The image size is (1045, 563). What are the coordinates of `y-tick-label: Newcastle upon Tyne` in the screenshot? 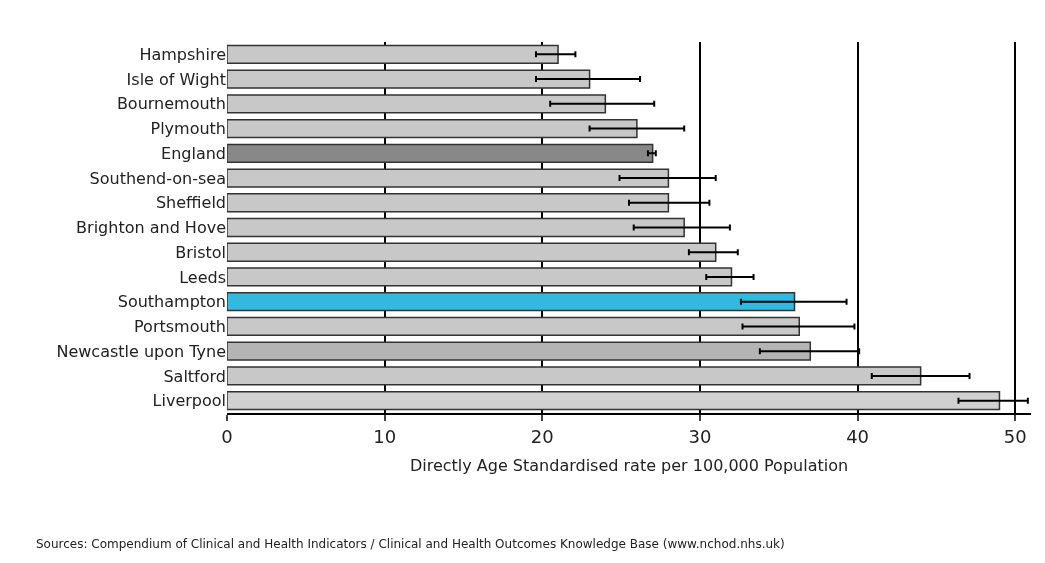 It's located at (141, 351).